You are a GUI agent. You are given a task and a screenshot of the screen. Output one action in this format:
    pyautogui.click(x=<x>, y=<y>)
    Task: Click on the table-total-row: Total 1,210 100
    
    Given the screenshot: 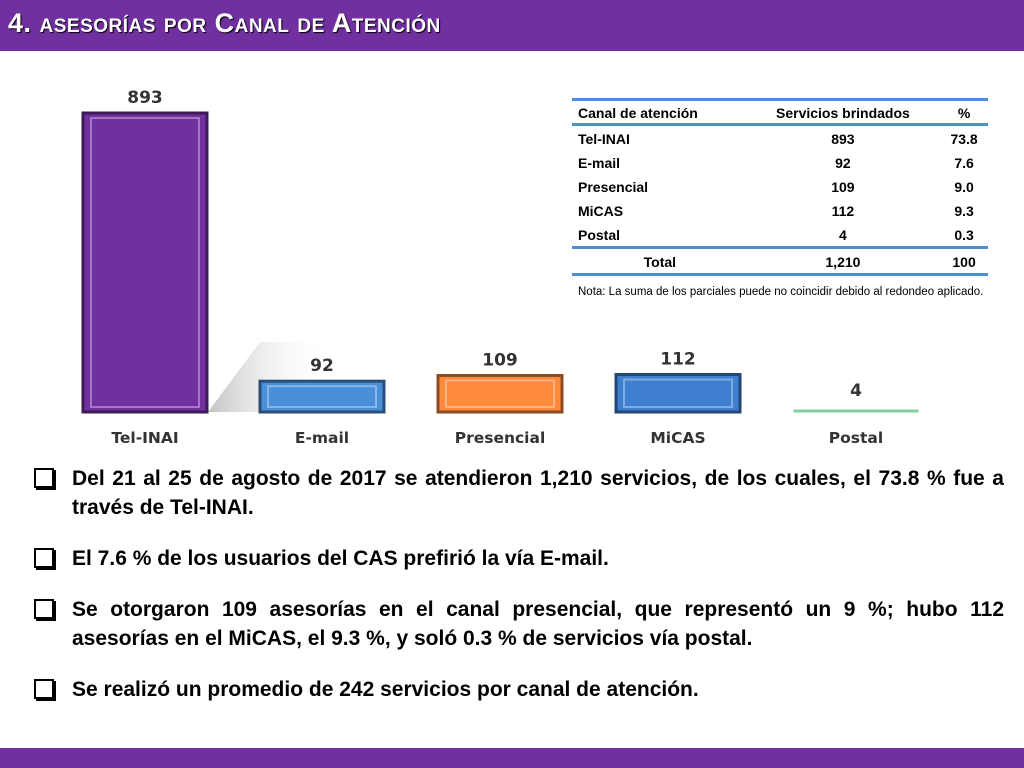 What is the action you would take?
    pyautogui.click(x=780, y=261)
    